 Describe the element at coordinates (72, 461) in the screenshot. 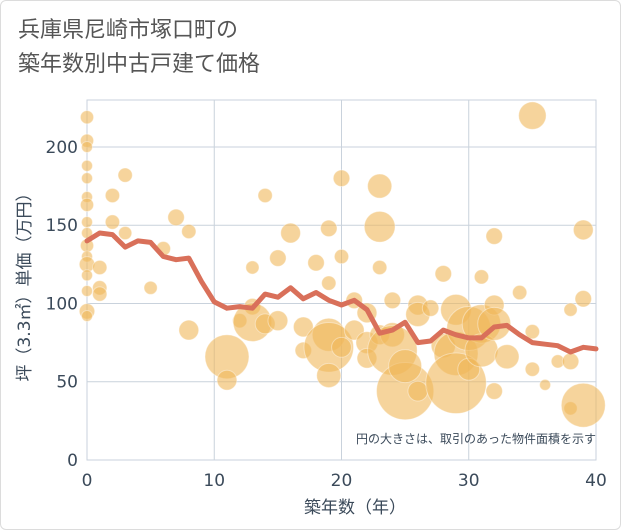

I see `y-tick-label: 0` at that location.